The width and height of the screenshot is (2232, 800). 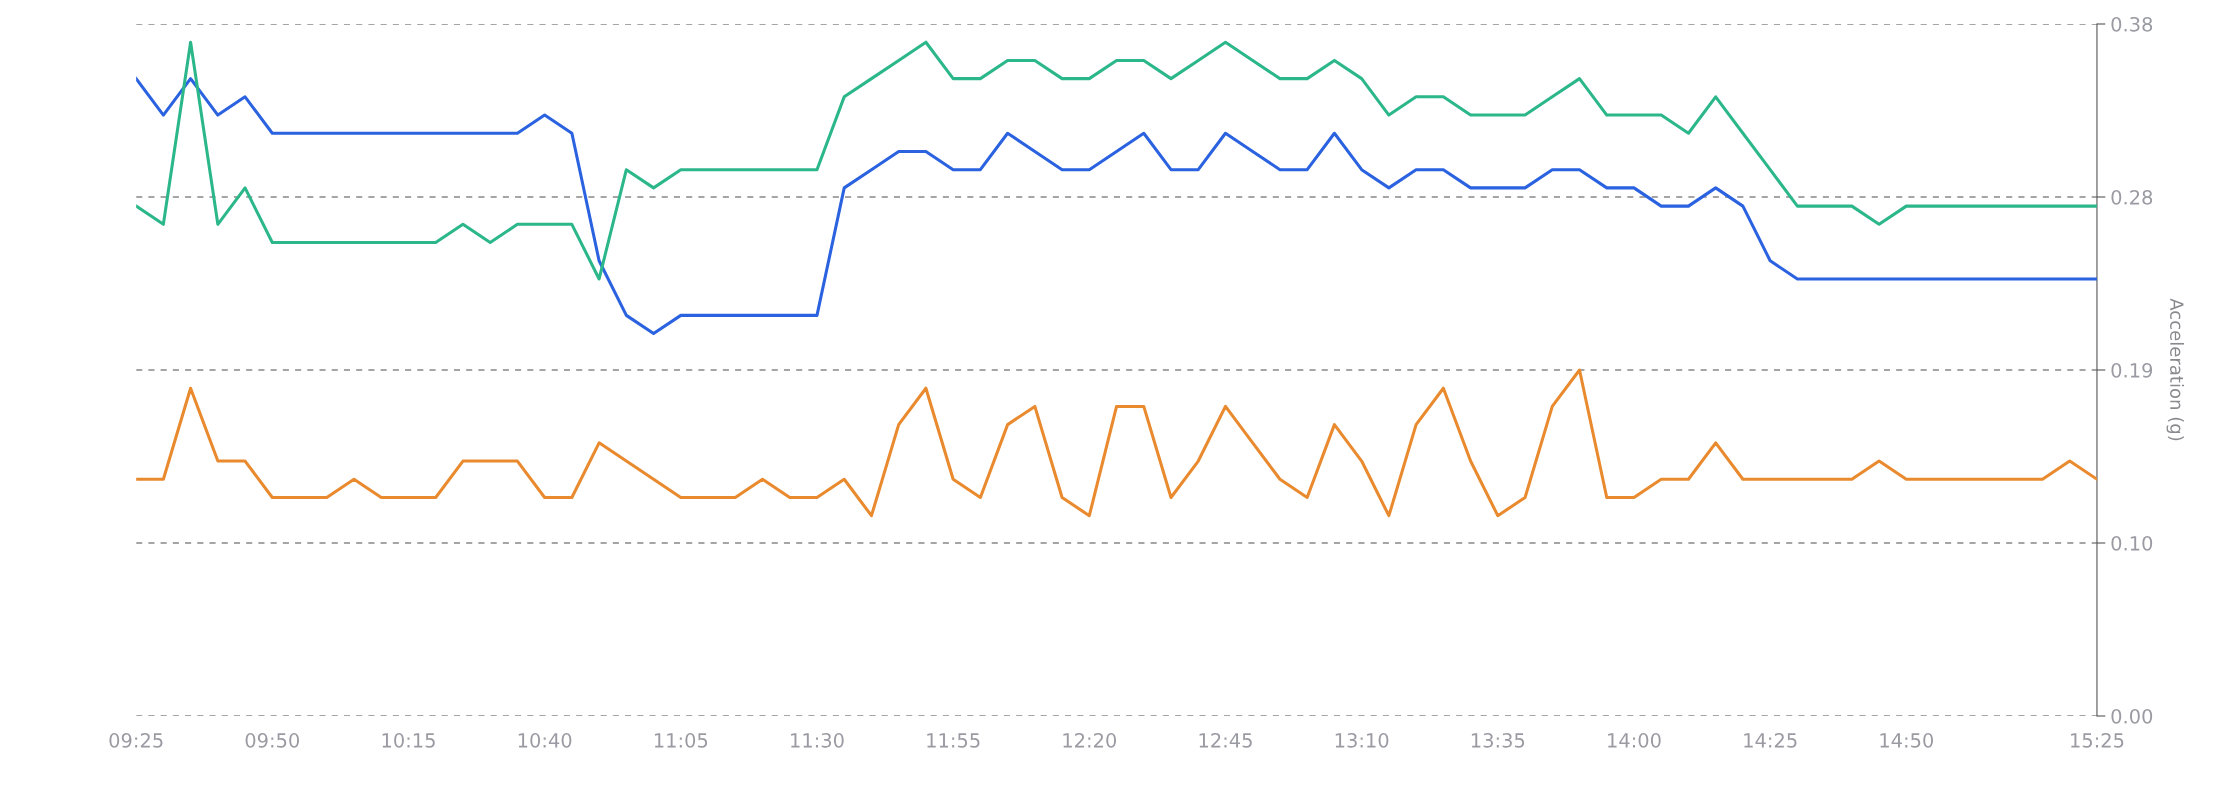 What do you see at coordinates (2175, 369) in the screenshot?
I see `y-axis-title: Acceleration (g)` at bounding box center [2175, 369].